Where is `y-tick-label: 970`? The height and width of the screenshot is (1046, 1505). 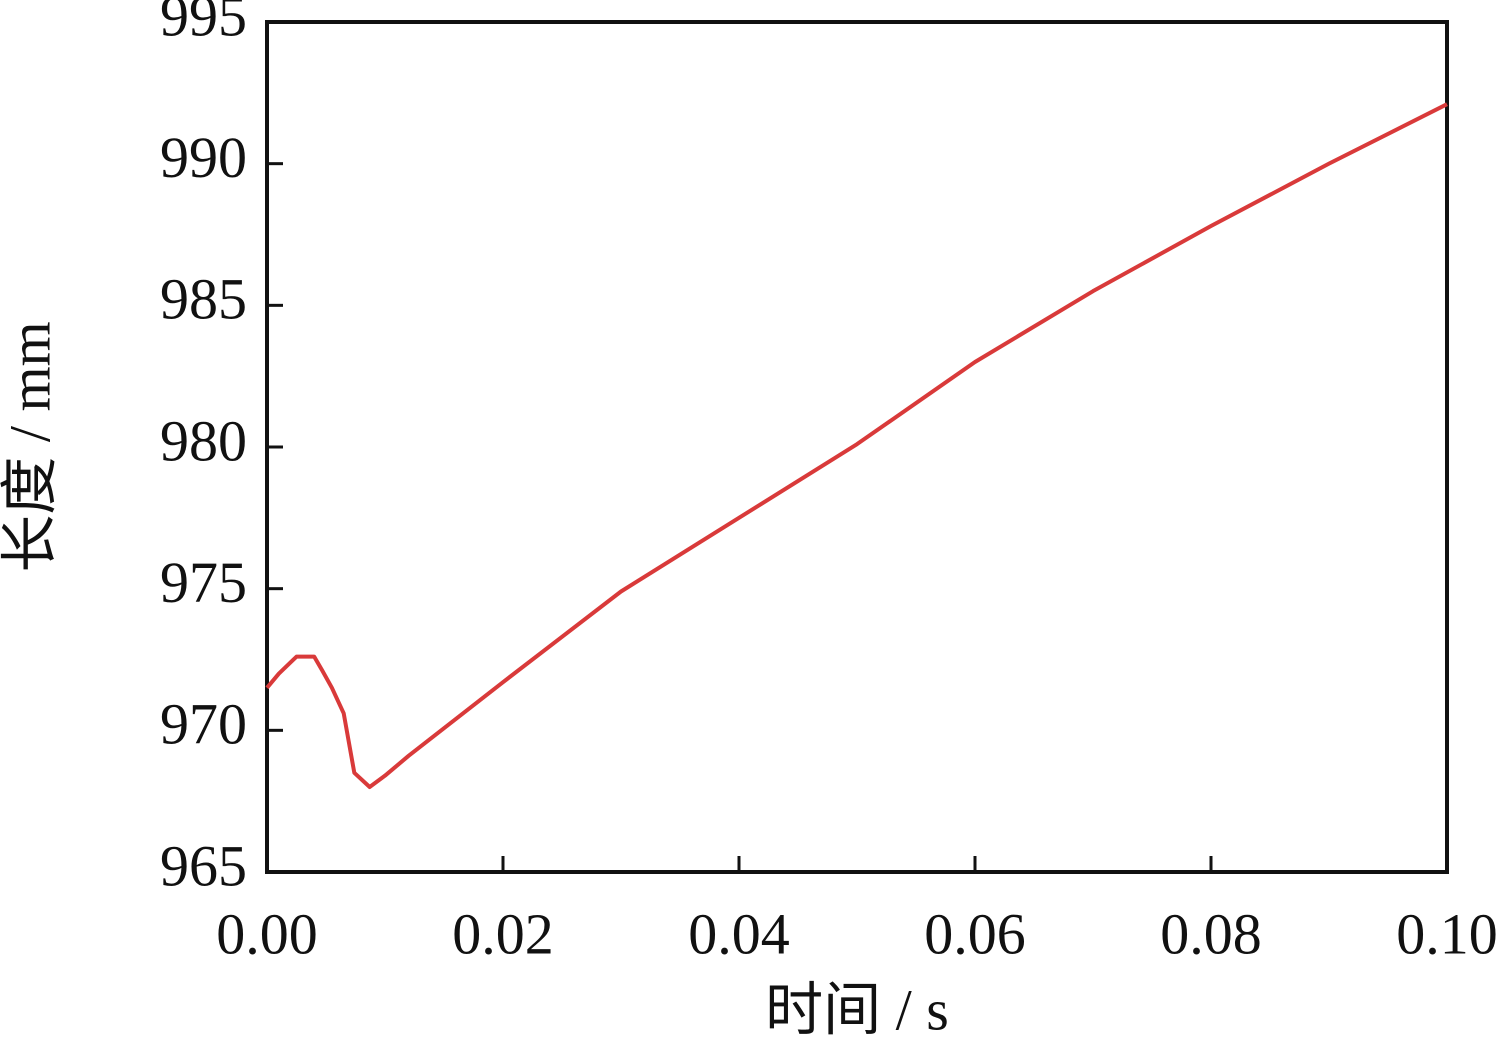 y-tick-label: 970 is located at coordinates (203, 724).